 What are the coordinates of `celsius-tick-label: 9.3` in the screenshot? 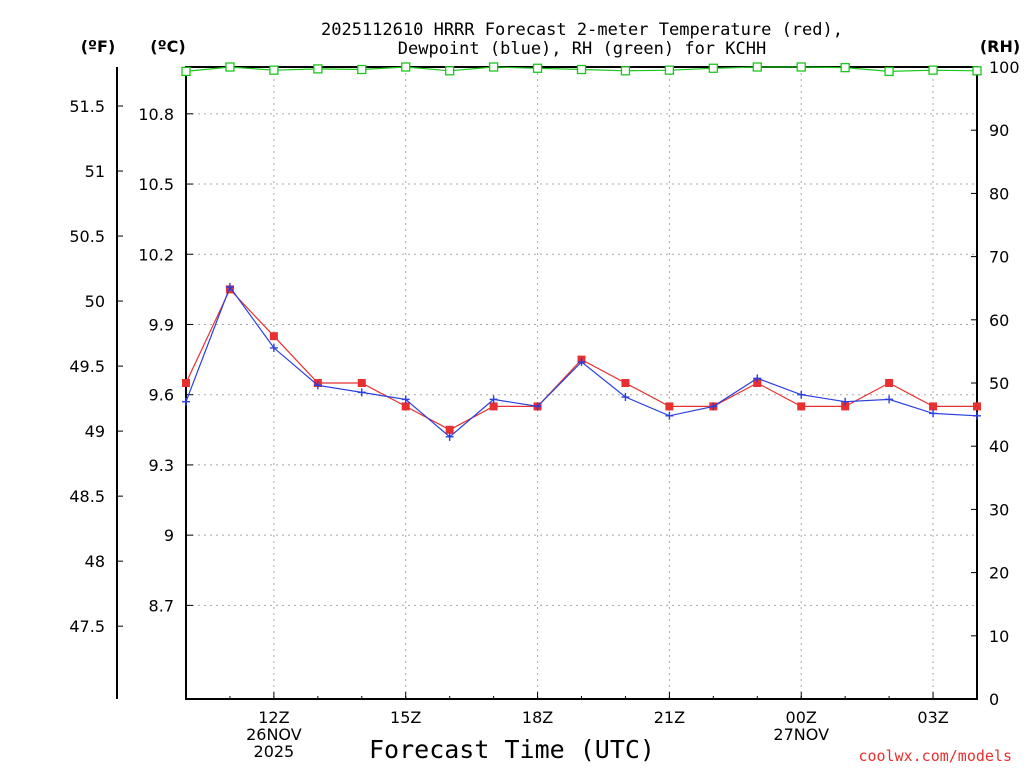 It's located at (161, 465).